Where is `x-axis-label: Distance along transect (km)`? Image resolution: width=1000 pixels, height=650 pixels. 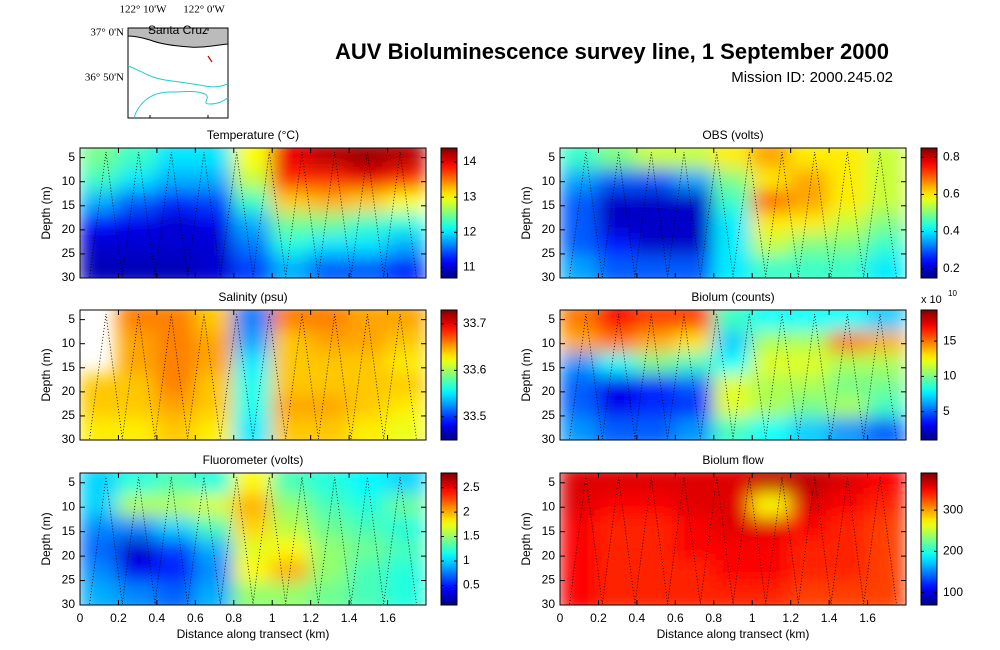 x-axis-label: Distance along transect (km) is located at coordinates (733, 634).